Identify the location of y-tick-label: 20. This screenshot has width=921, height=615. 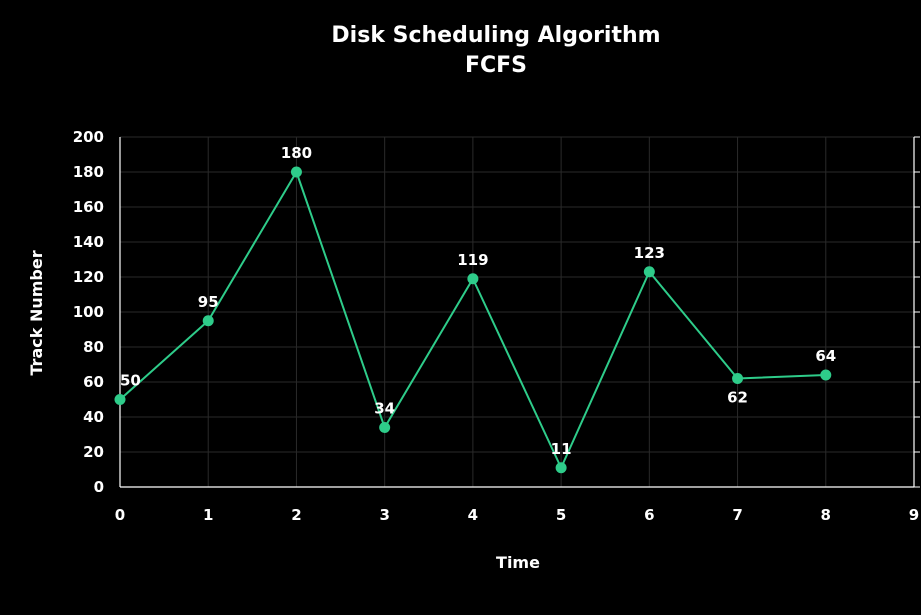
(93, 452).